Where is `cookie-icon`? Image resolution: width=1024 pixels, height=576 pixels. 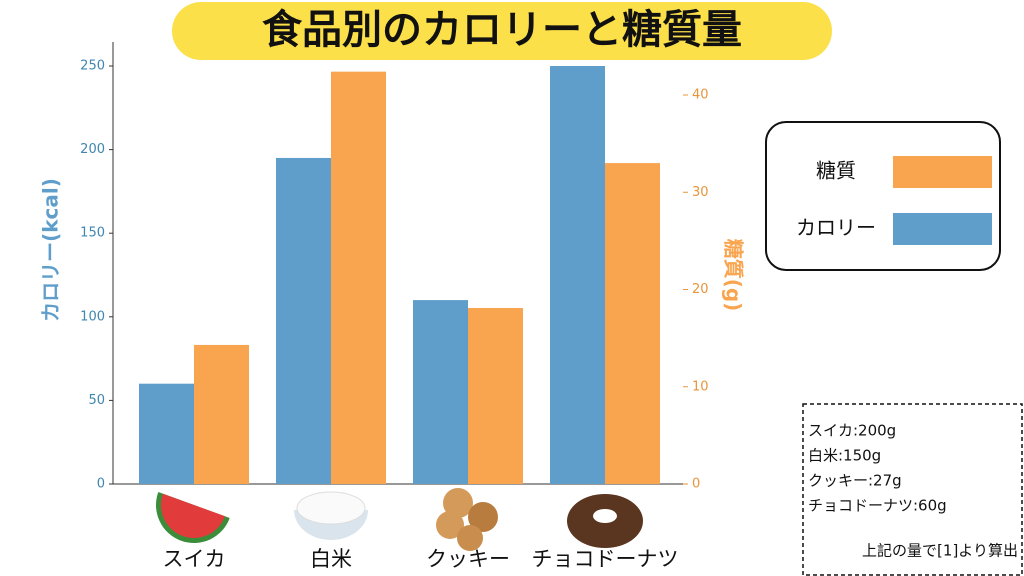
cookie-icon is located at coordinates (467, 519).